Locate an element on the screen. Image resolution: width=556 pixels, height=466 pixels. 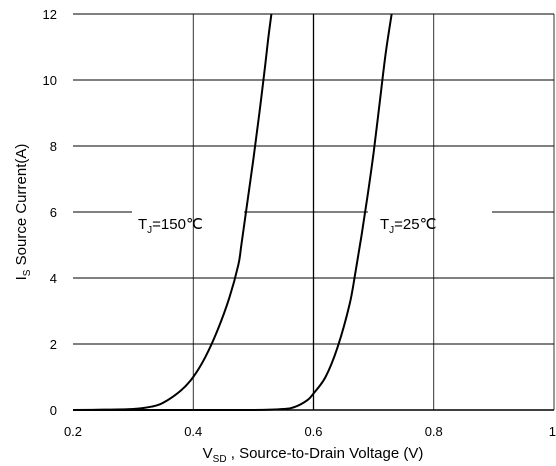
y-tick-label: 4 is located at coordinates (53, 278).